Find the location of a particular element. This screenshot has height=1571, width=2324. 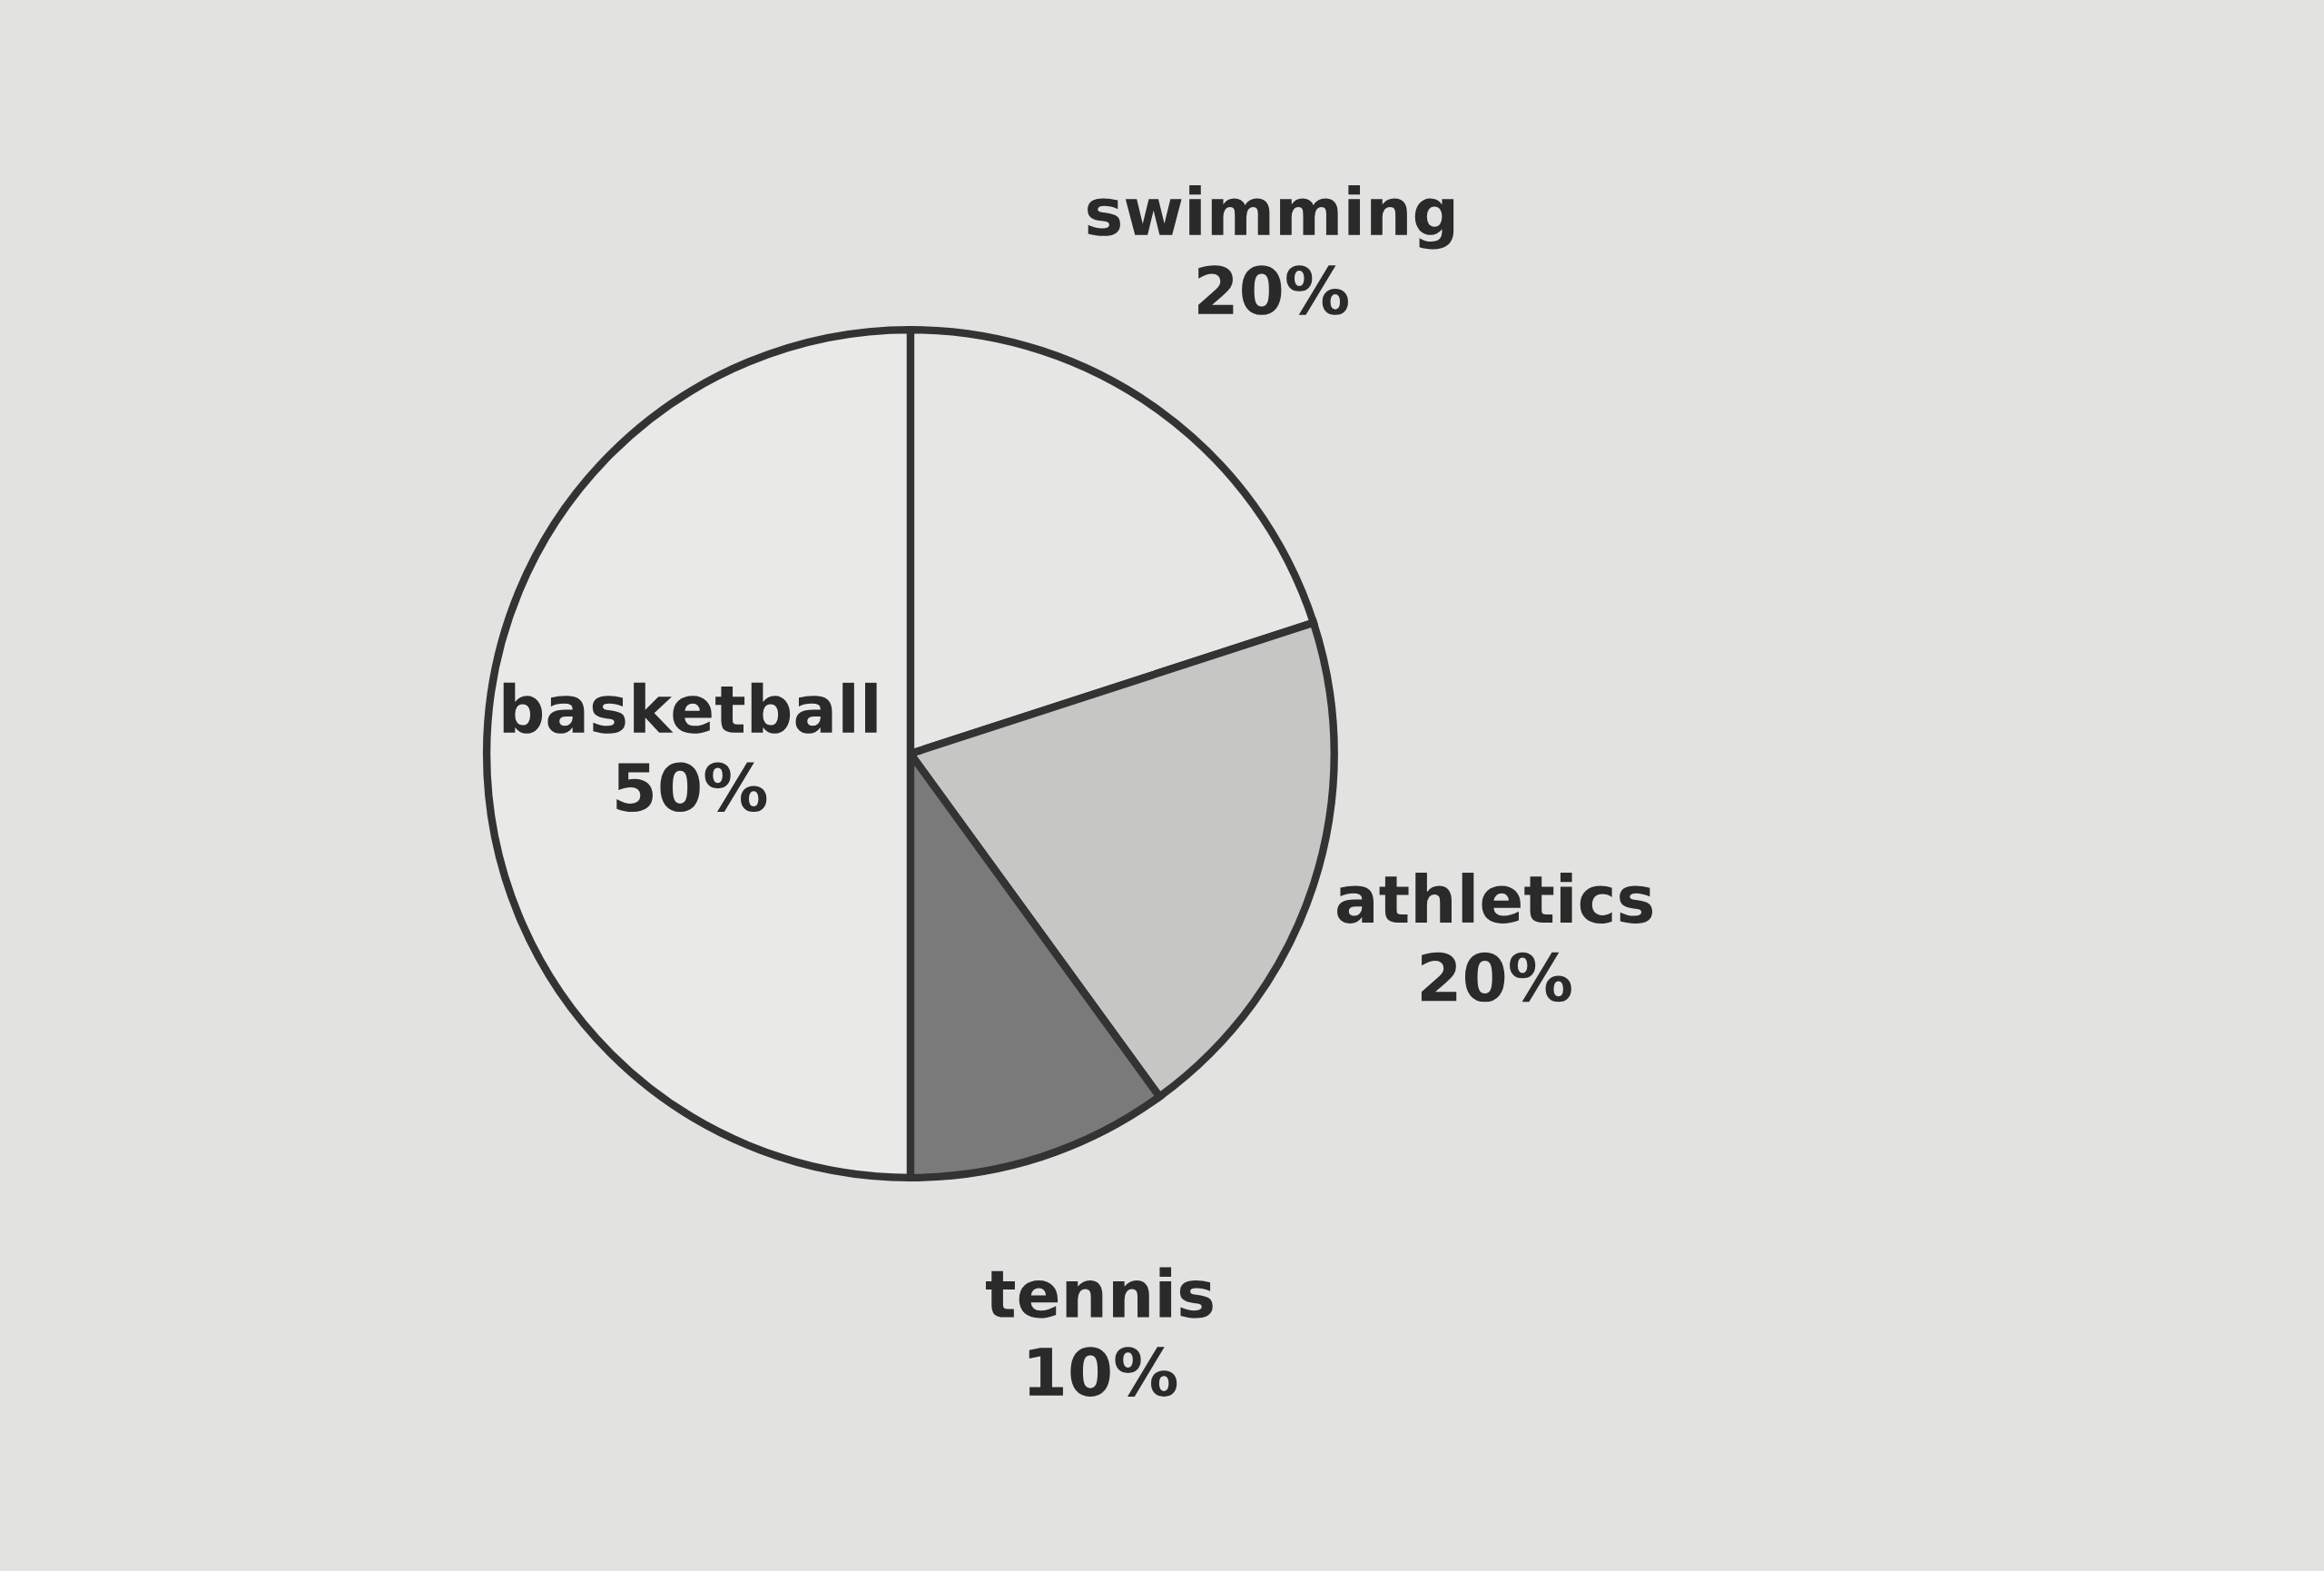

data-label: 50% is located at coordinates (691, 787).